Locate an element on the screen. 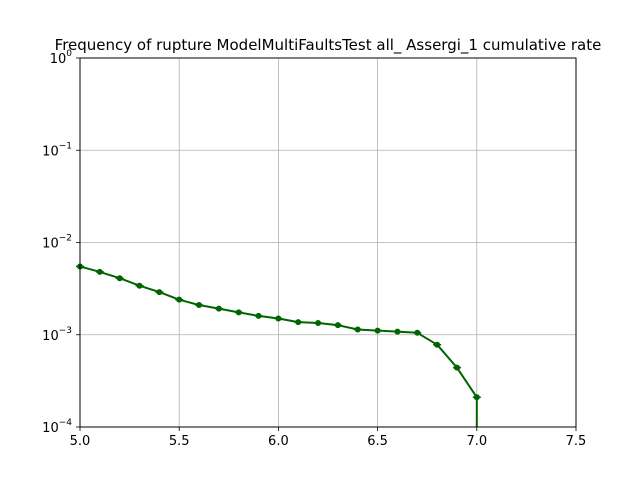 The height and width of the screenshot is (480, 640). x-tick-label: 5.0 is located at coordinates (80, 441).